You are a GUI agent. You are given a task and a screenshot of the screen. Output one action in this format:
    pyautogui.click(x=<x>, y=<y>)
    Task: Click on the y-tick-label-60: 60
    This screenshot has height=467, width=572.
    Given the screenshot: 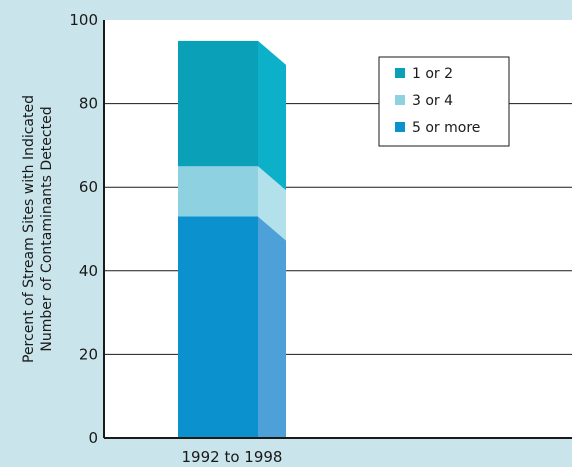 What is the action you would take?
    pyautogui.click(x=88, y=187)
    